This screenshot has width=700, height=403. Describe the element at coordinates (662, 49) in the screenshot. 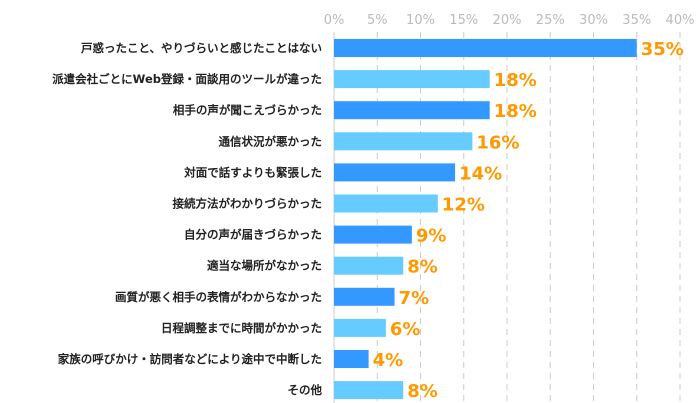

I see `value-label: 35%` at that location.